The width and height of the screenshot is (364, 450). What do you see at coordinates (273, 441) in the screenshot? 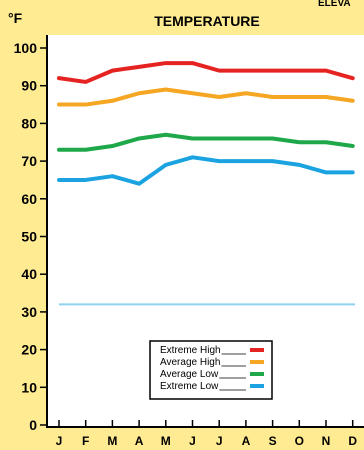
I see `x-tick-label: S` at bounding box center [273, 441].